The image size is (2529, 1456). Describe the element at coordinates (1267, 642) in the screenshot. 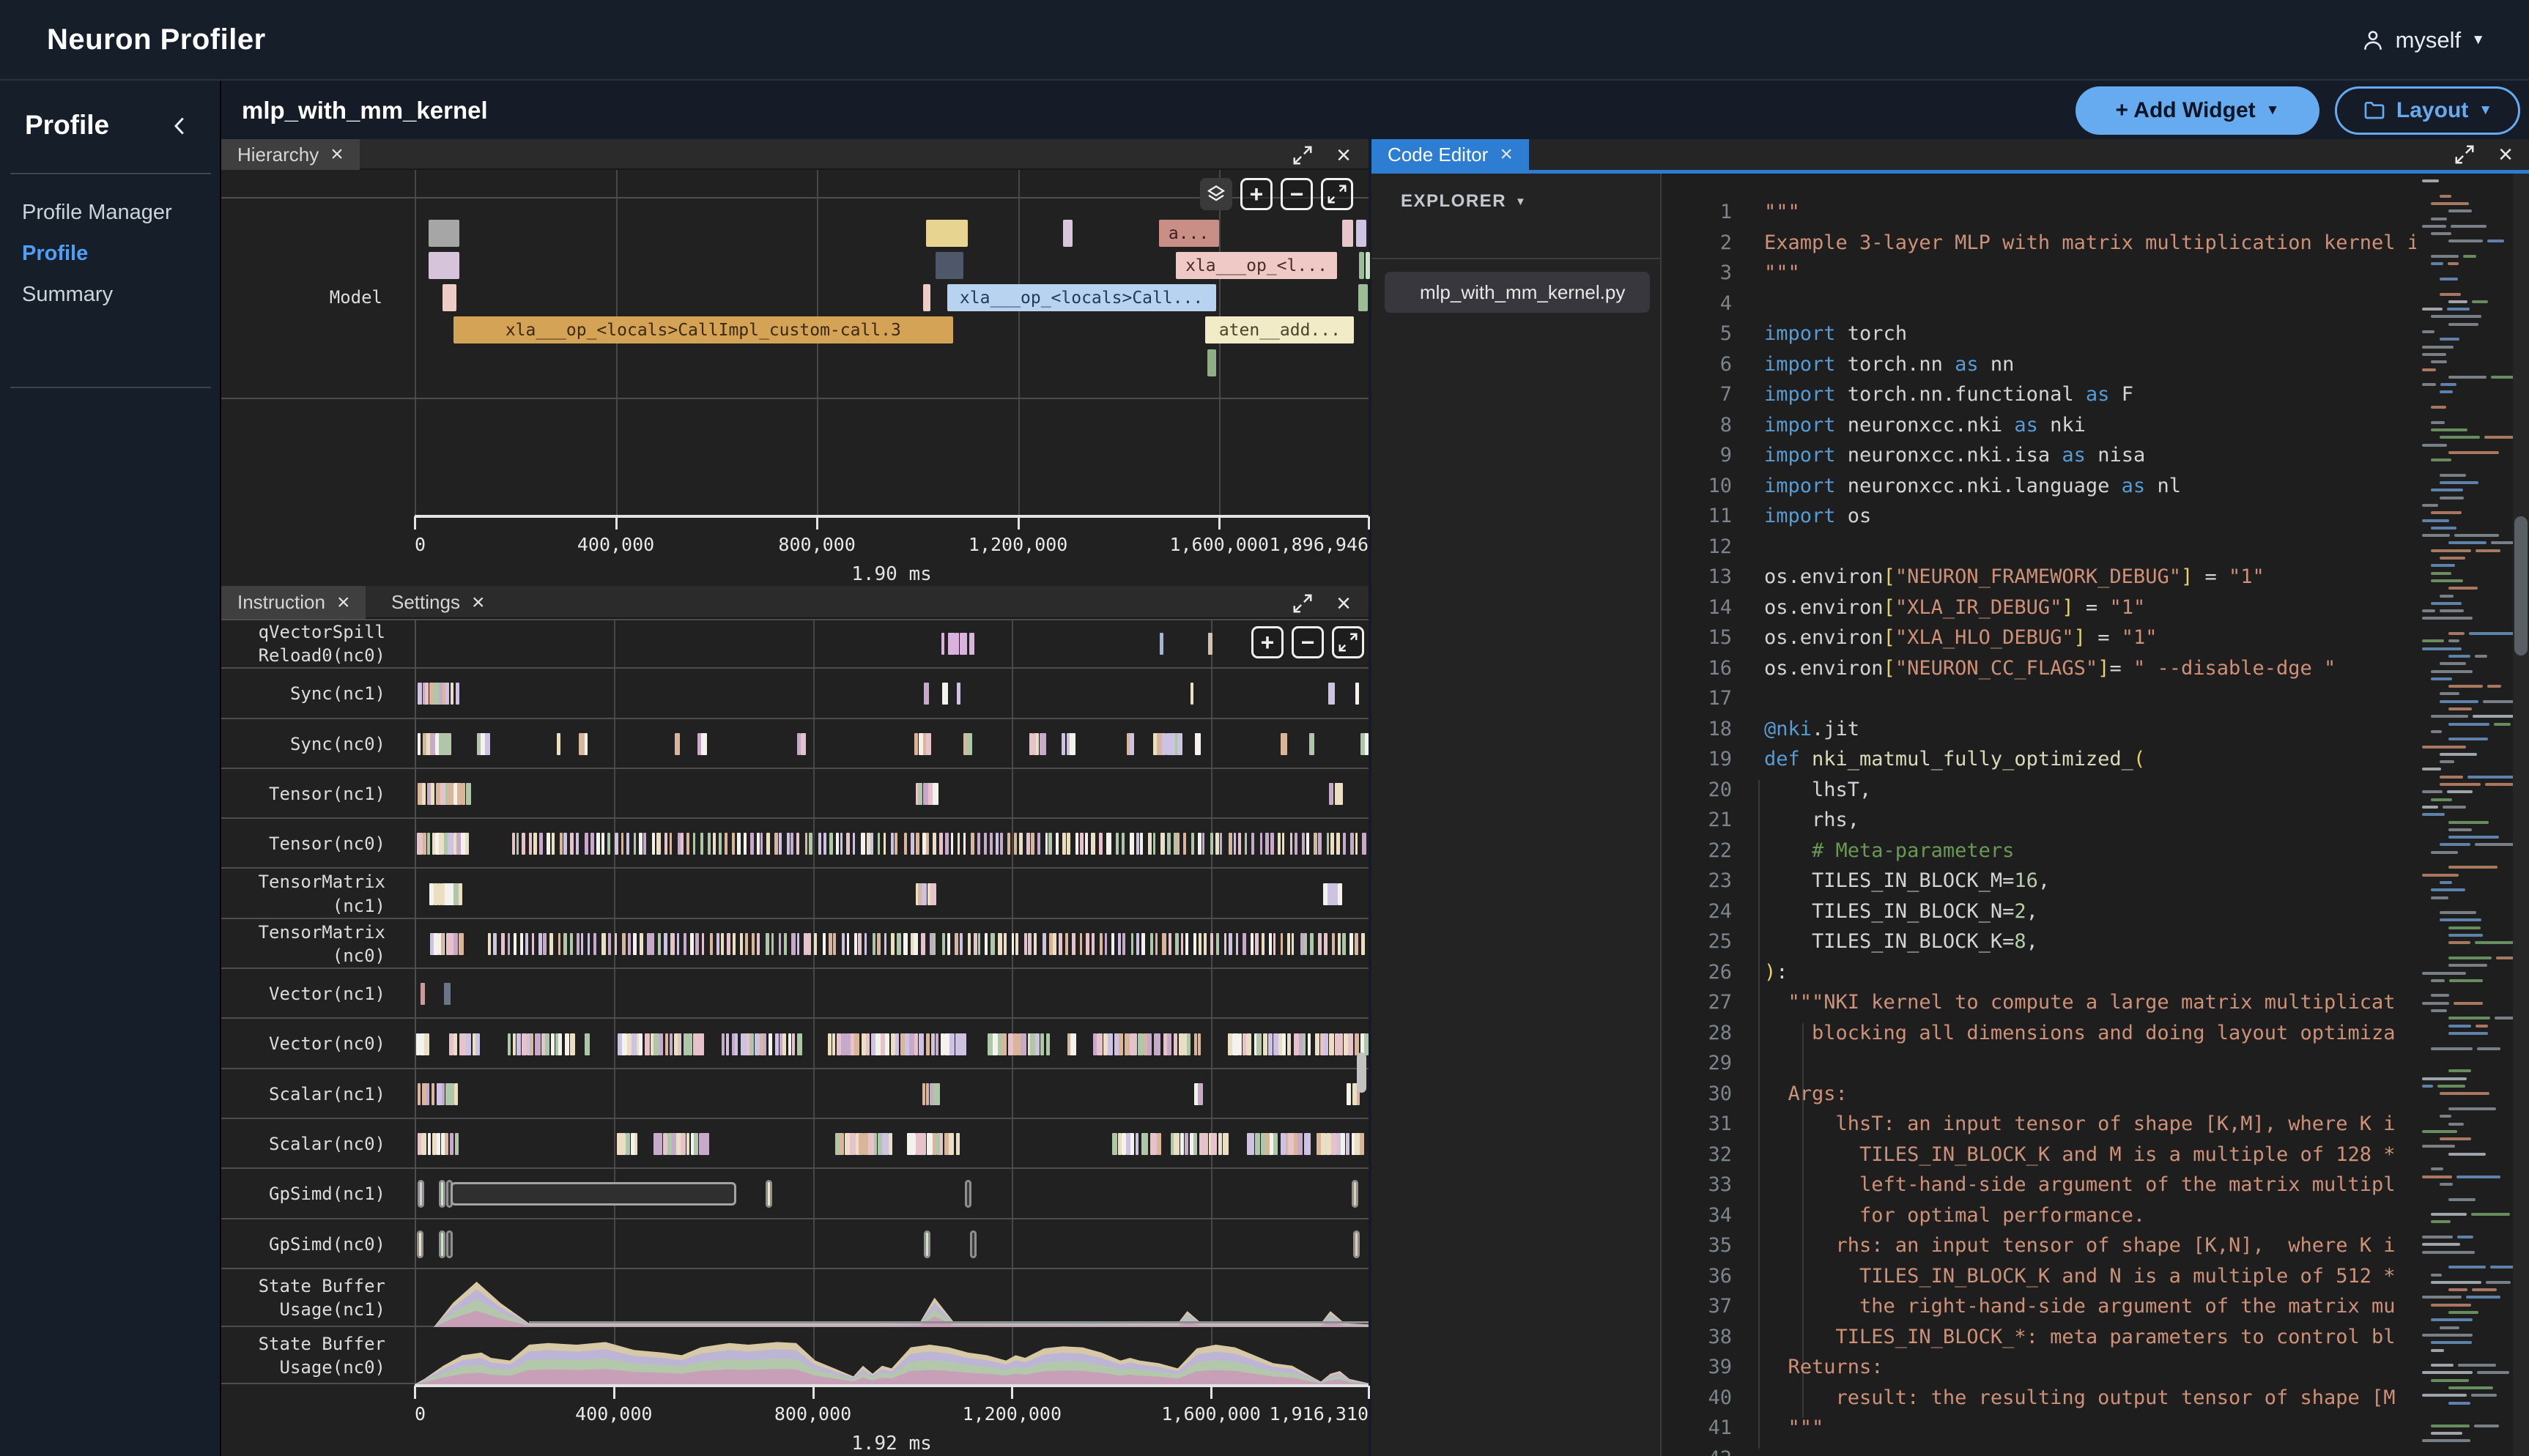

I see `instr-zoom-in-button: +` at that location.